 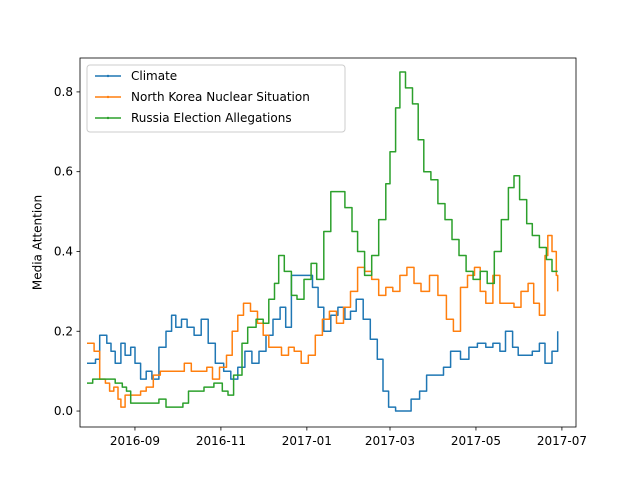 I want to click on legend-label: Climate, so click(x=154, y=76).